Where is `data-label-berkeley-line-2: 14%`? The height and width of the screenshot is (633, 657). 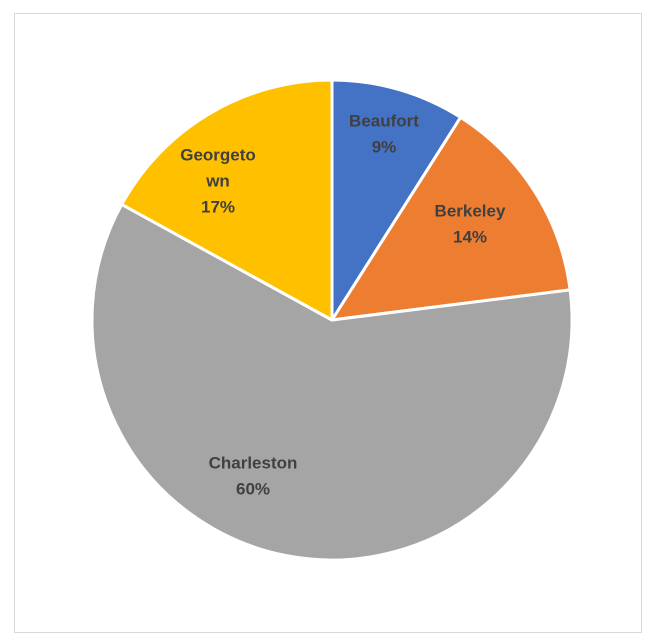
data-label-berkeley-line-2: 14% is located at coordinates (470, 236).